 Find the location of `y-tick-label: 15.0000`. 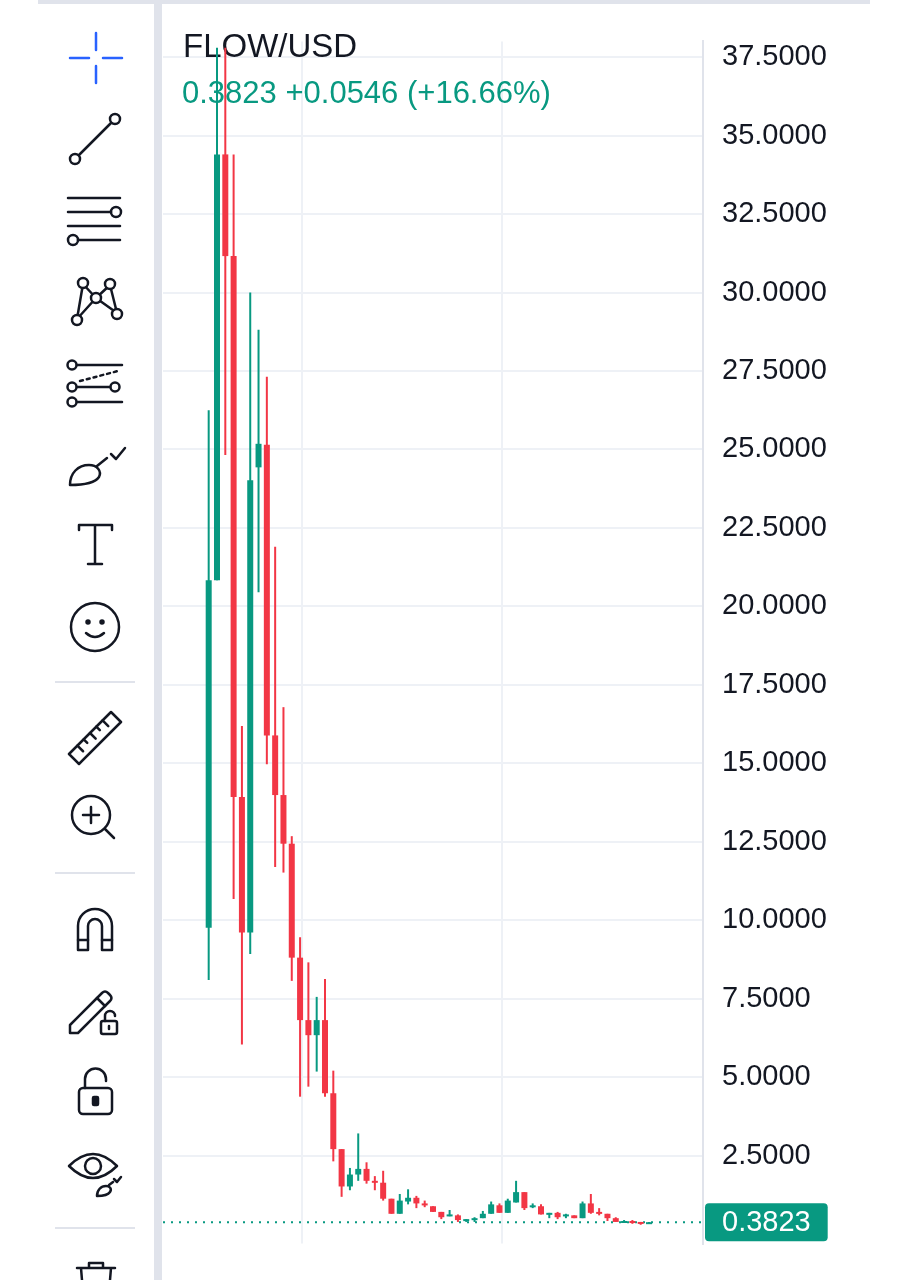

y-tick-label: 15.0000 is located at coordinates (774, 761).